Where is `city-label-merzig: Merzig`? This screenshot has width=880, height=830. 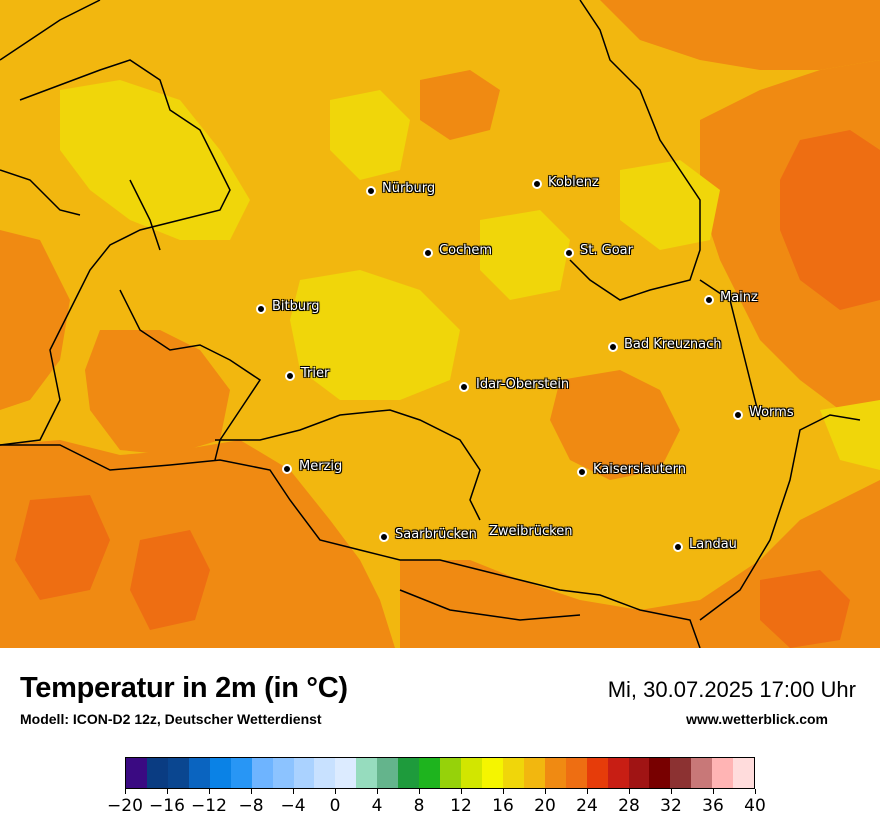
city-label-merzig: Merzig is located at coordinates (321, 466).